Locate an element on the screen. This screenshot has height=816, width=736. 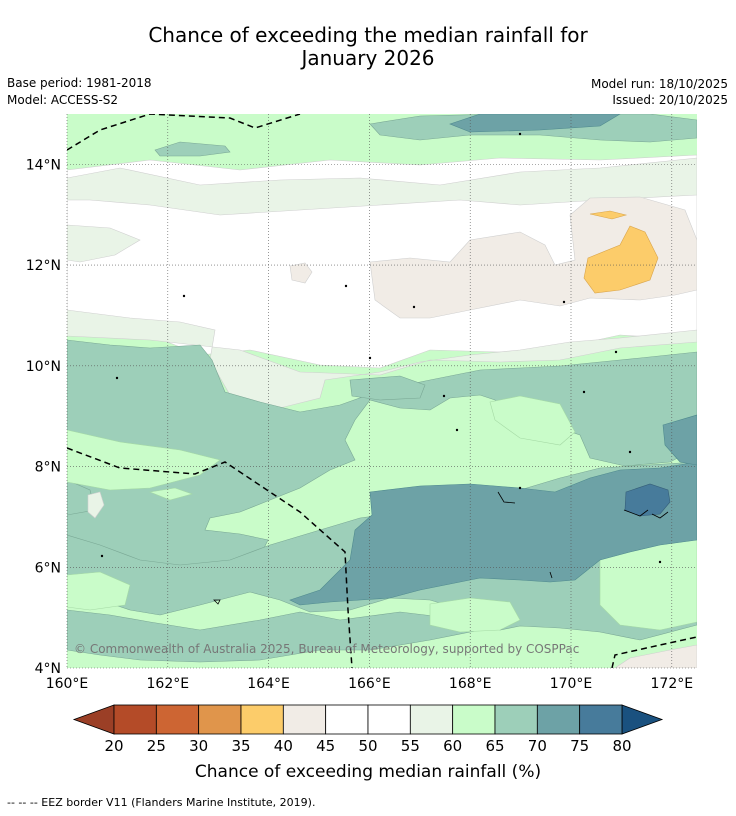
issued-date: Issued: 20/10/2025 is located at coordinates (670, 100).